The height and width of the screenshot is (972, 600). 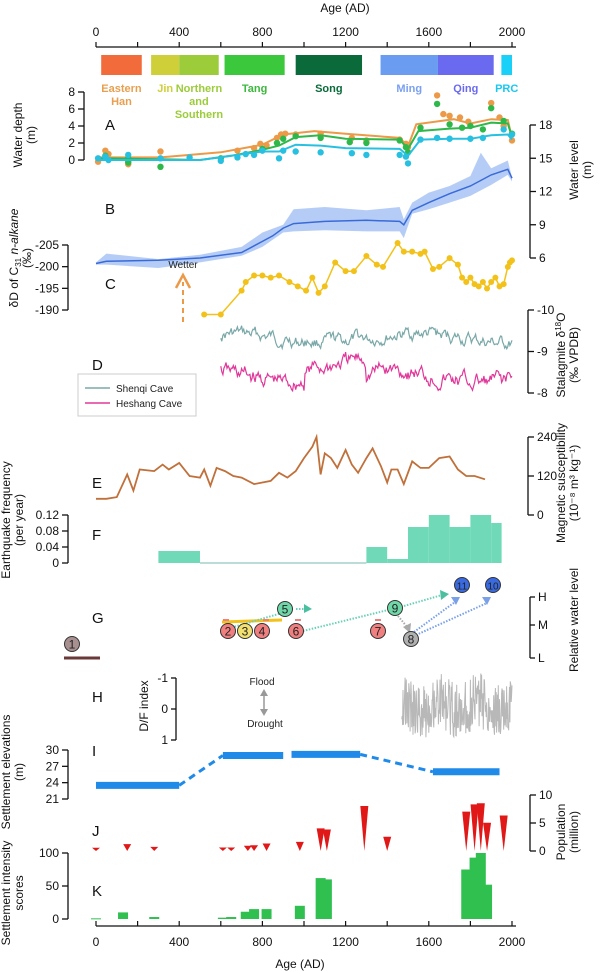 What do you see at coordinates (20, 257) in the screenshot?
I see `ylabel-c: δD of C31 n-alkane (‰)` at bounding box center [20, 257].